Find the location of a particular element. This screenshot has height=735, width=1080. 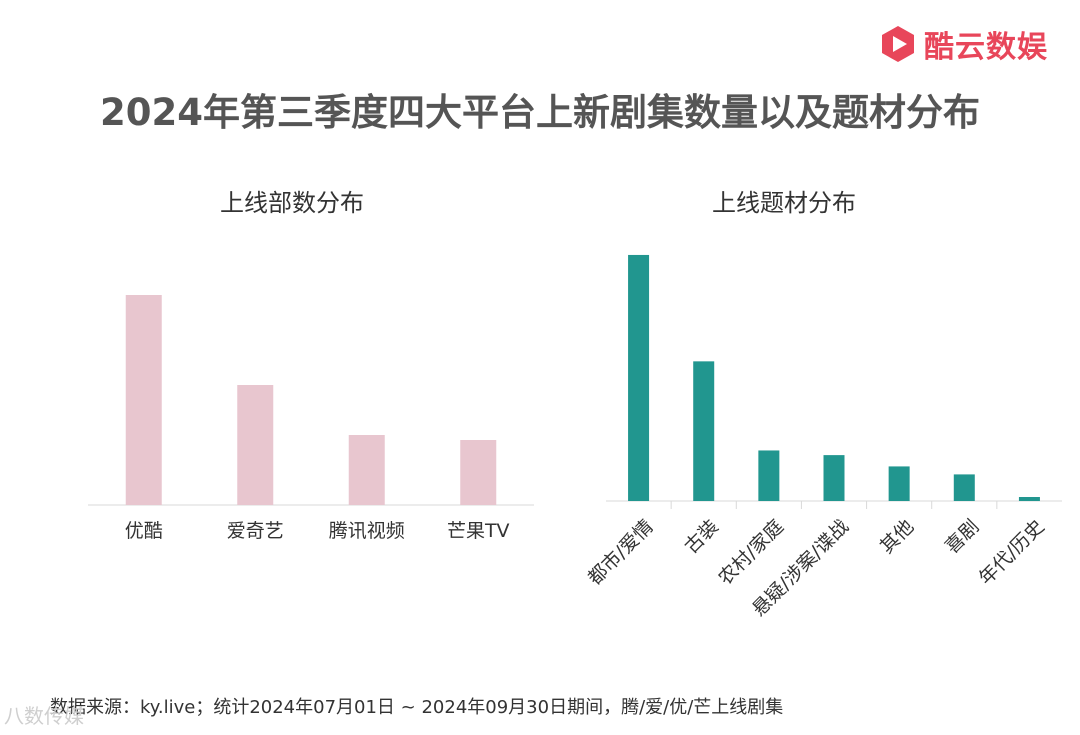

play-hexagon-icon is located at coordinates (898, 44).